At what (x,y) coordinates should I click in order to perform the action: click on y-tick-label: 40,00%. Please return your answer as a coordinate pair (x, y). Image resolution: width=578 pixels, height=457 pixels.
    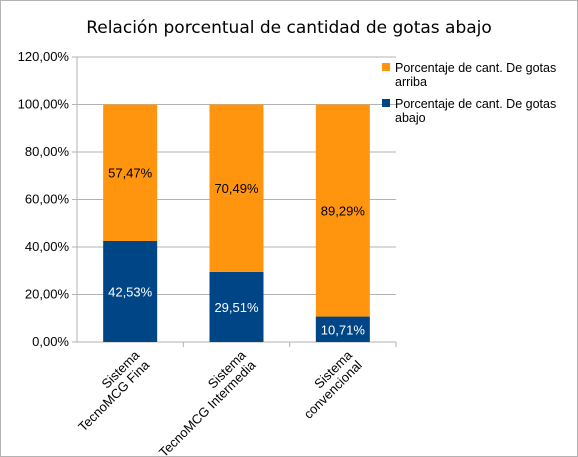
    Looking at the image, I should click on (47, 246).